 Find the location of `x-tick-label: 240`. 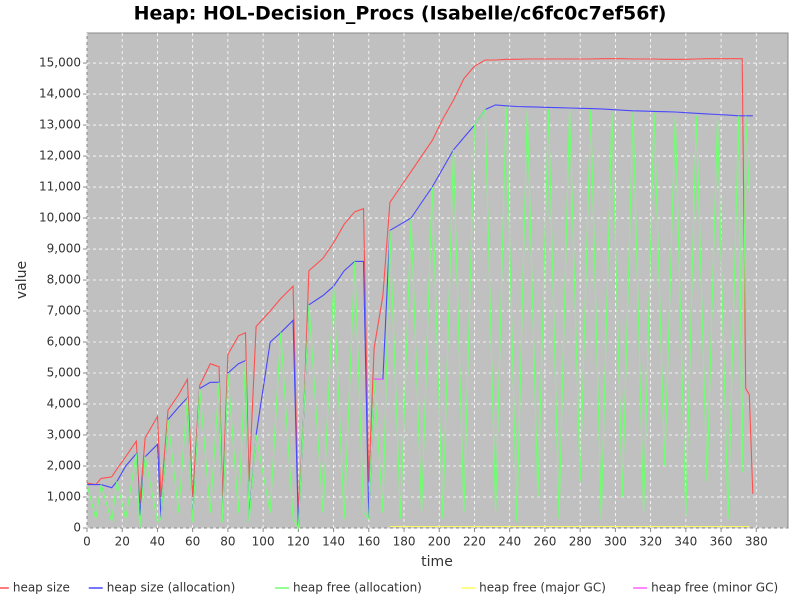

x-tick-label: 240 is located at coordinates (509, 542).